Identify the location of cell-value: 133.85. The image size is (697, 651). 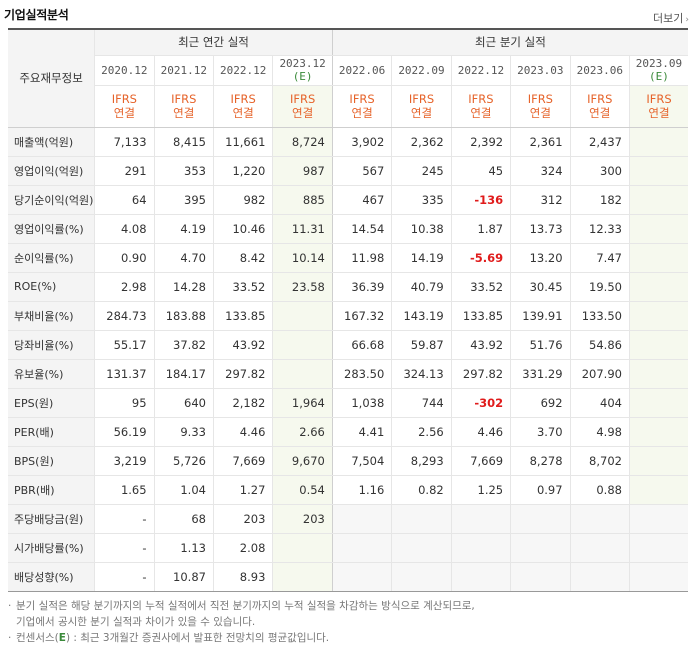
(480, 316).